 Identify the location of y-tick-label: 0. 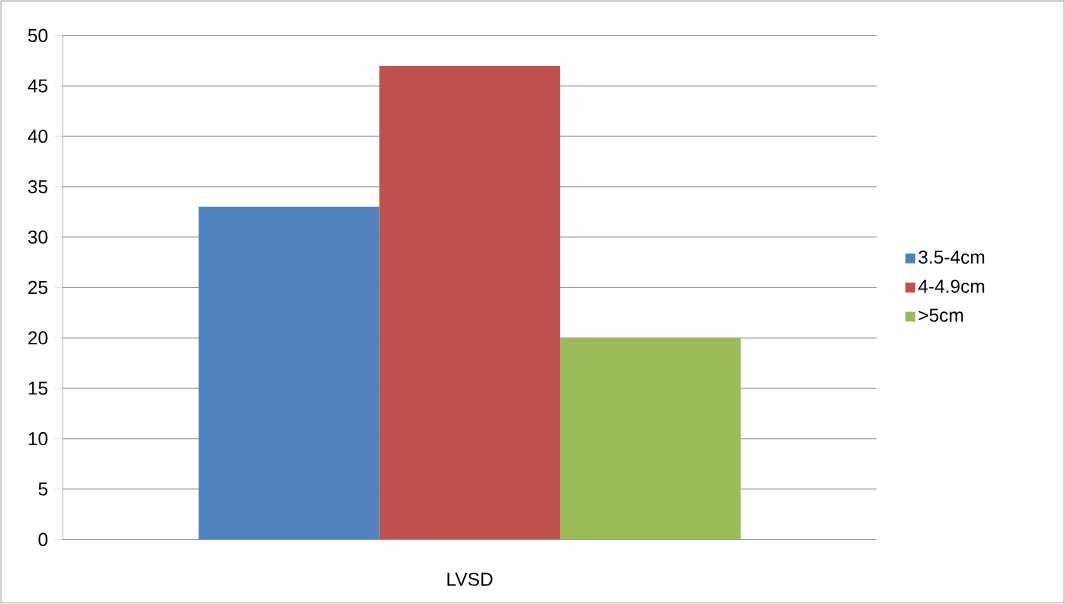
(43, 539).